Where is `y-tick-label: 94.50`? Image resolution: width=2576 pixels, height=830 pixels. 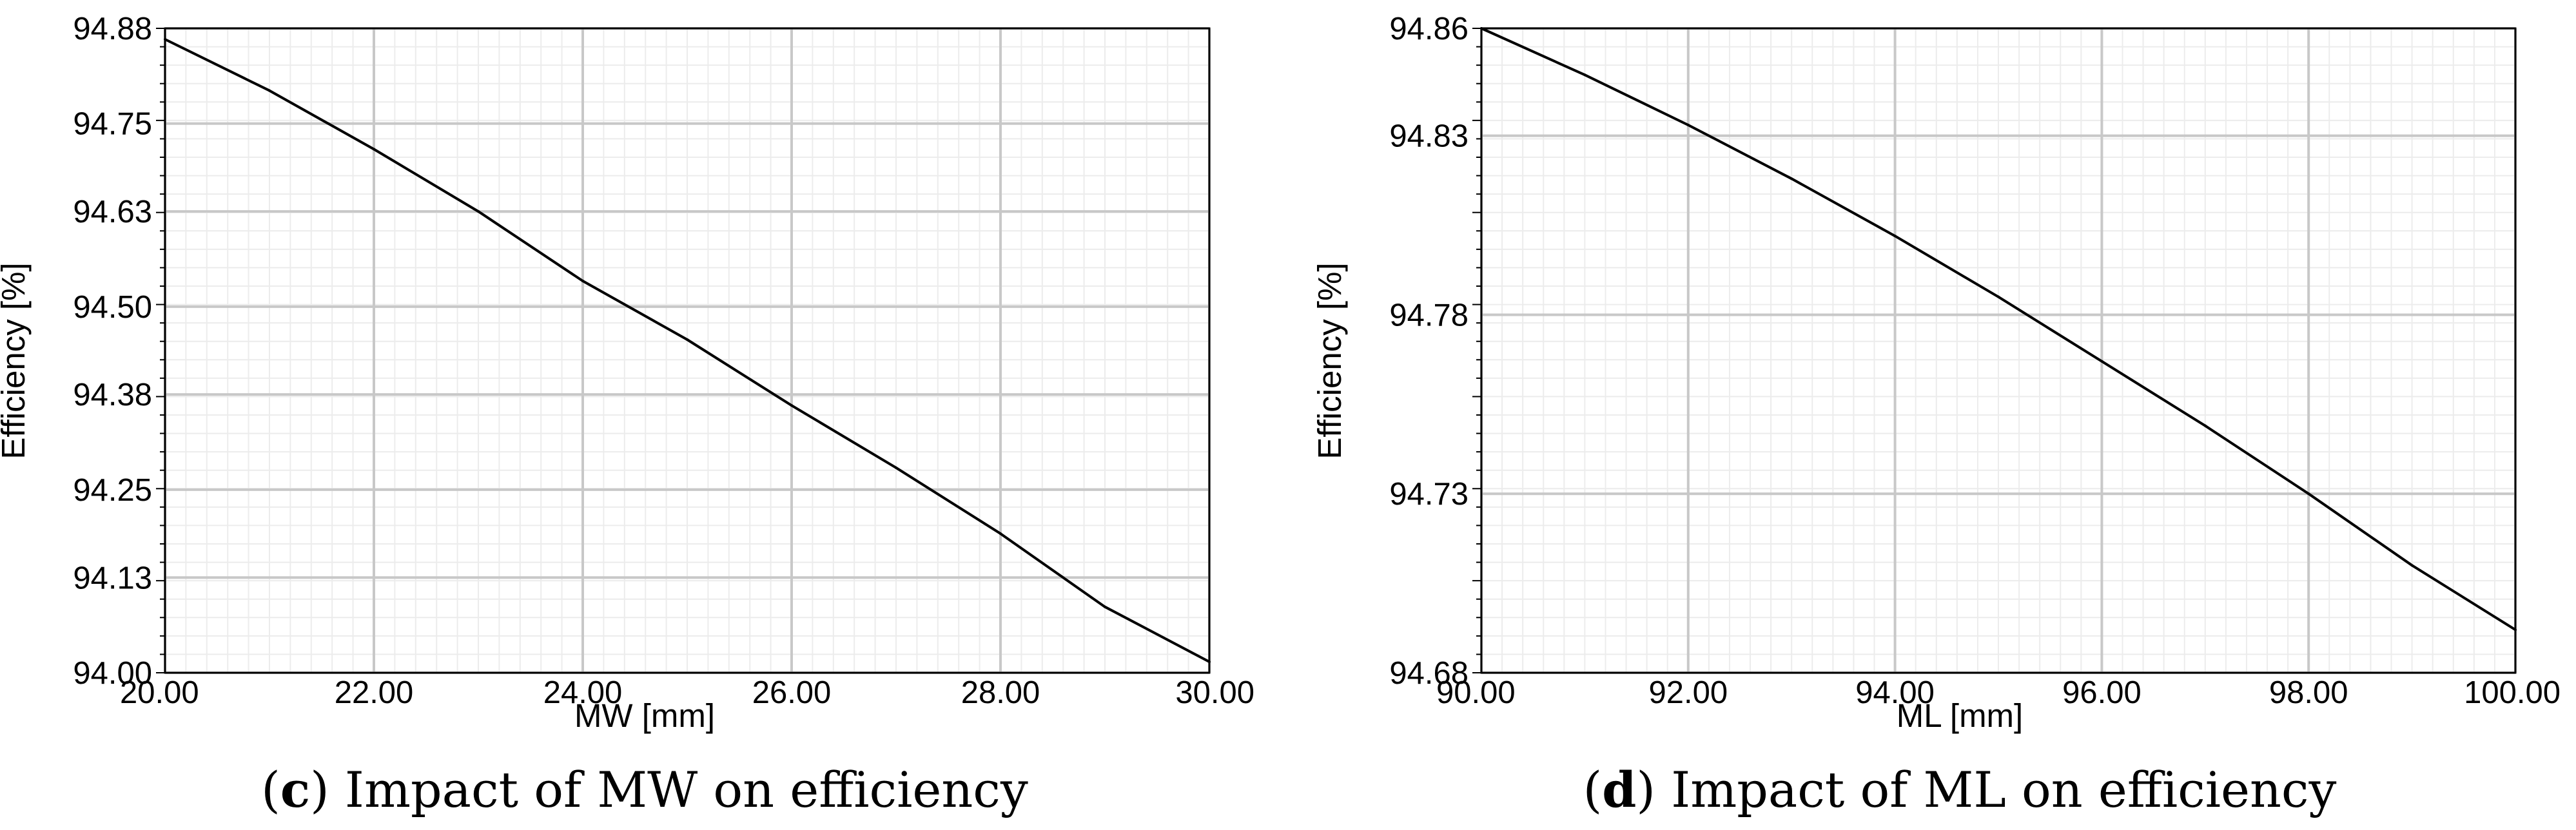
y-tick-label: 94.50 is located at coordinates (113, 307).